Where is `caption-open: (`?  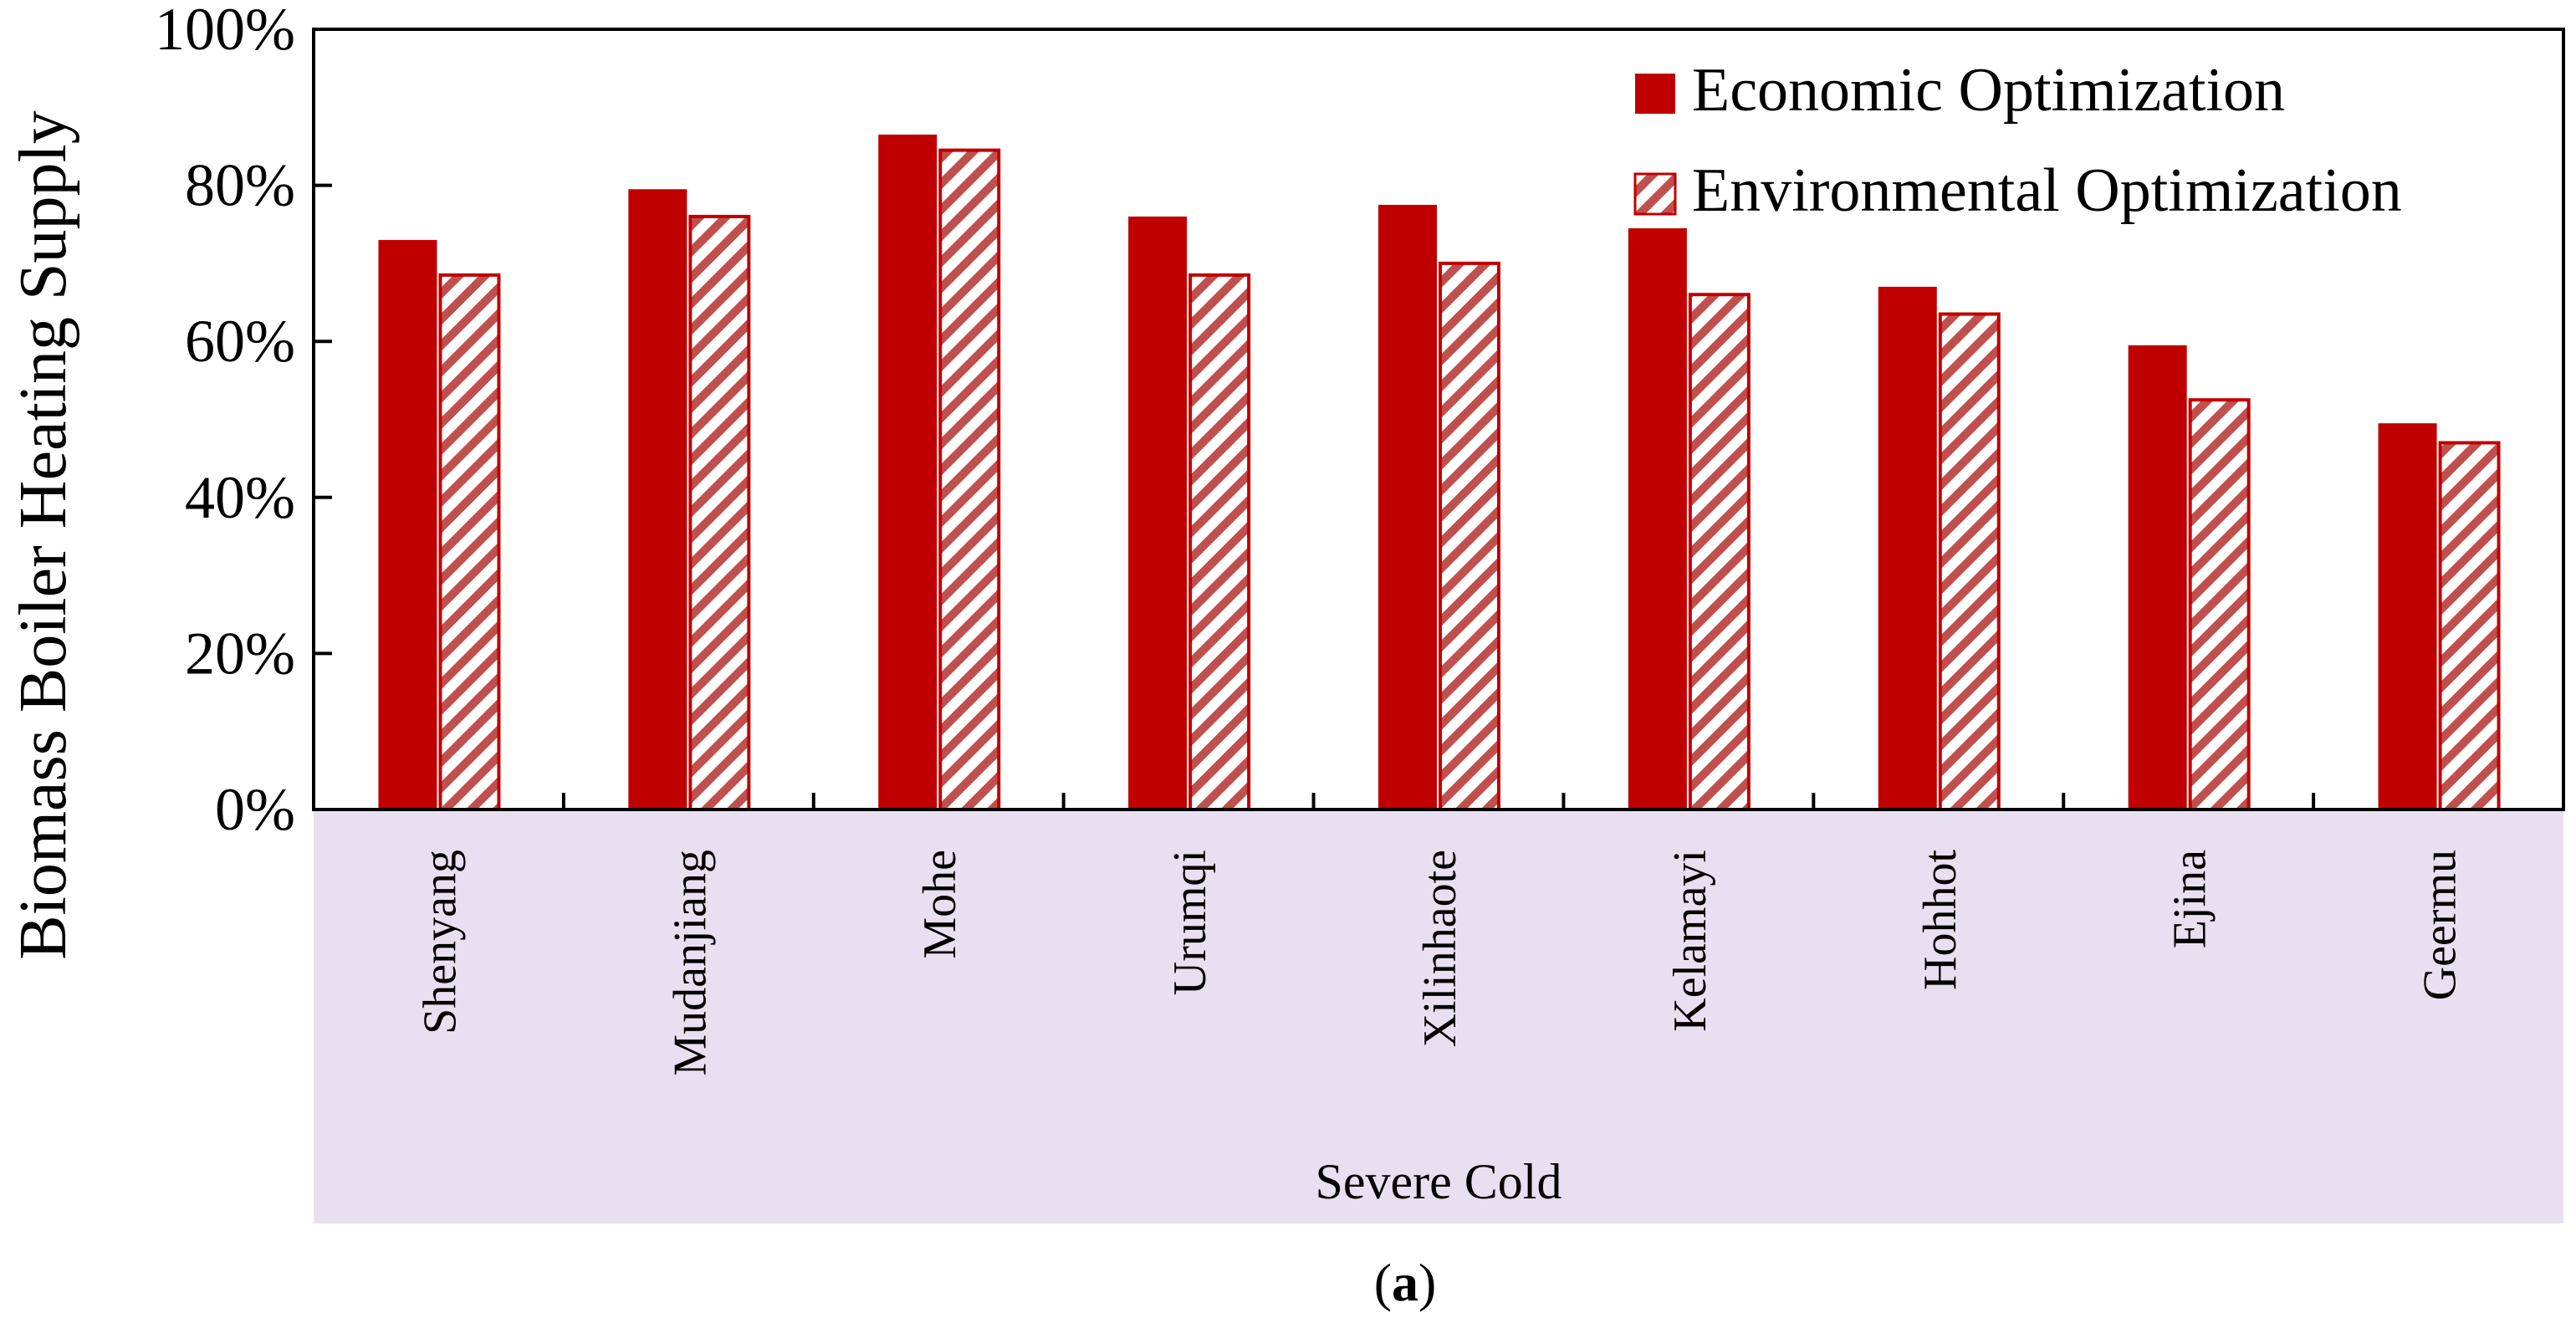 caption-open: ( is located at coordinates (1383, 1282).